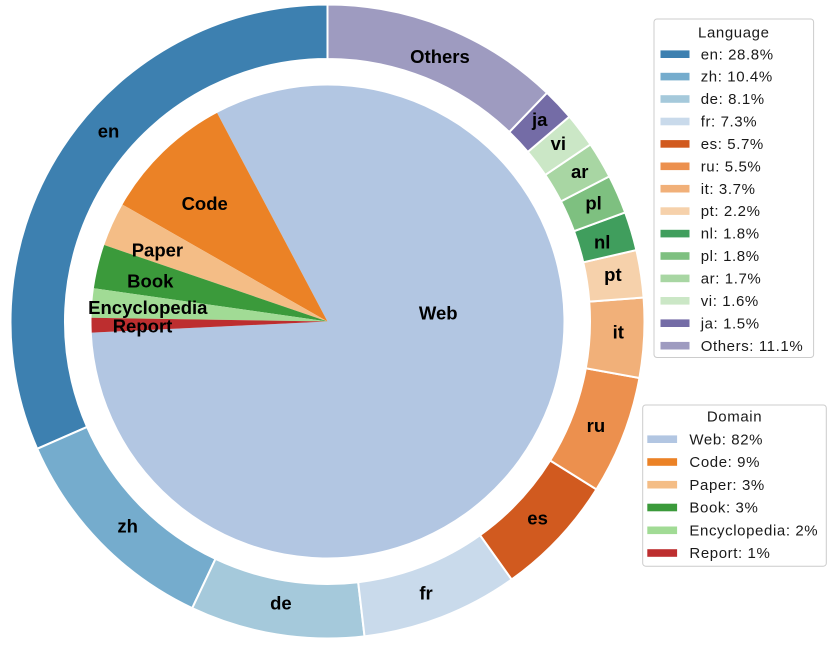  Describe the element at coordinates (737, 77) in the screenshot. I see `svg-text: zh: 10.4%` at that location.